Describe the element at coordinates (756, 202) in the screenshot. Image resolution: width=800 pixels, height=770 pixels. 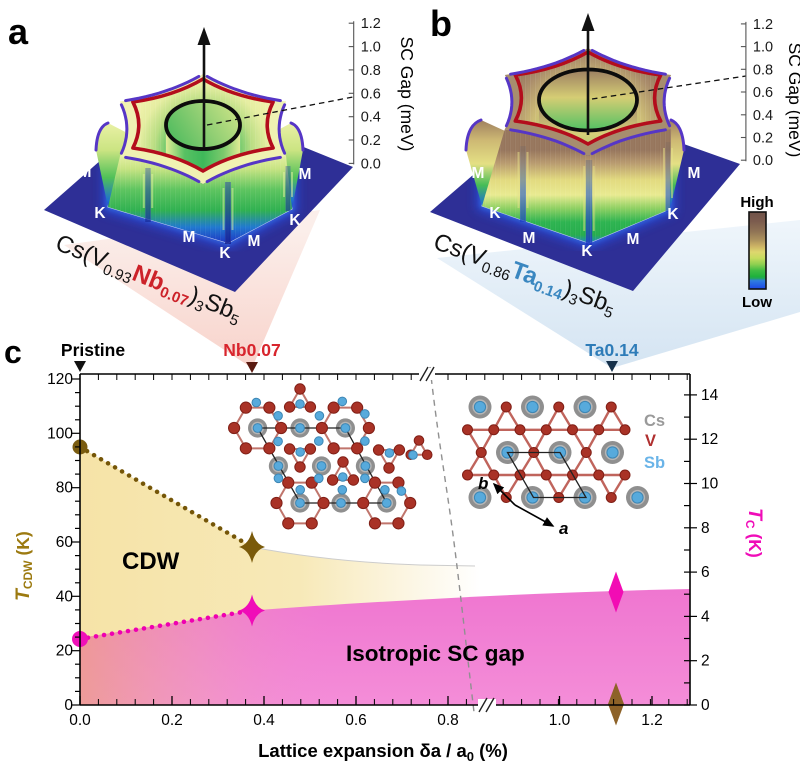
I see `svg-text: High` at that location.